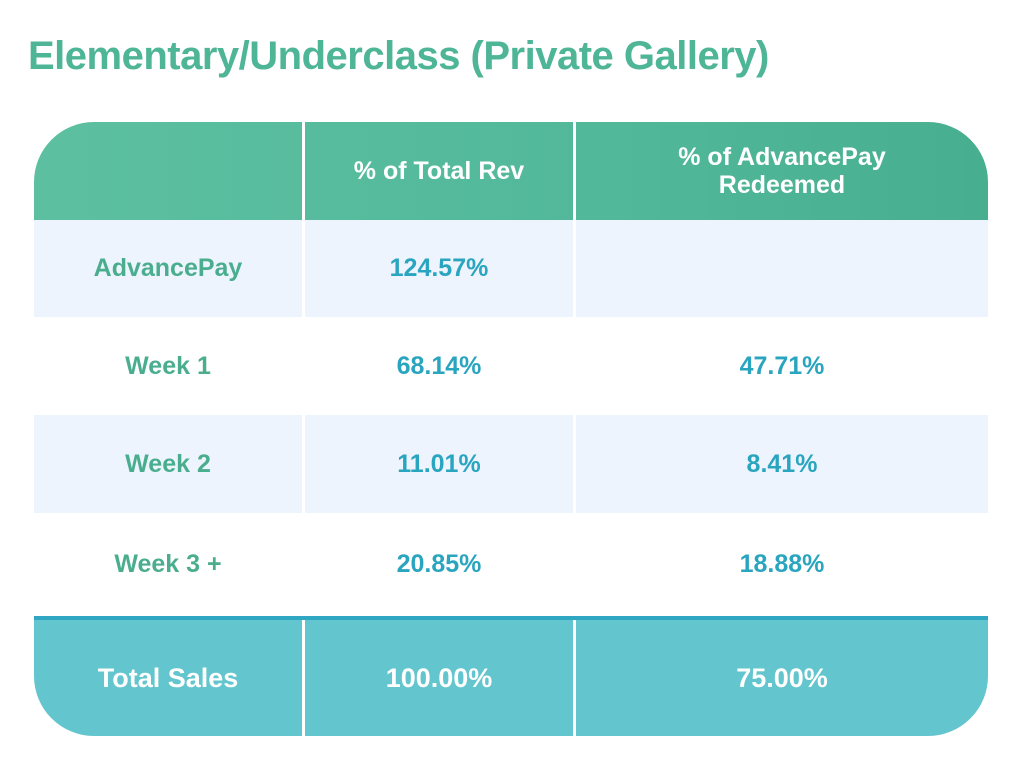 This screenshot has width=1024, height=781. I want to click on row-label: Week 2, so click(168, 463).